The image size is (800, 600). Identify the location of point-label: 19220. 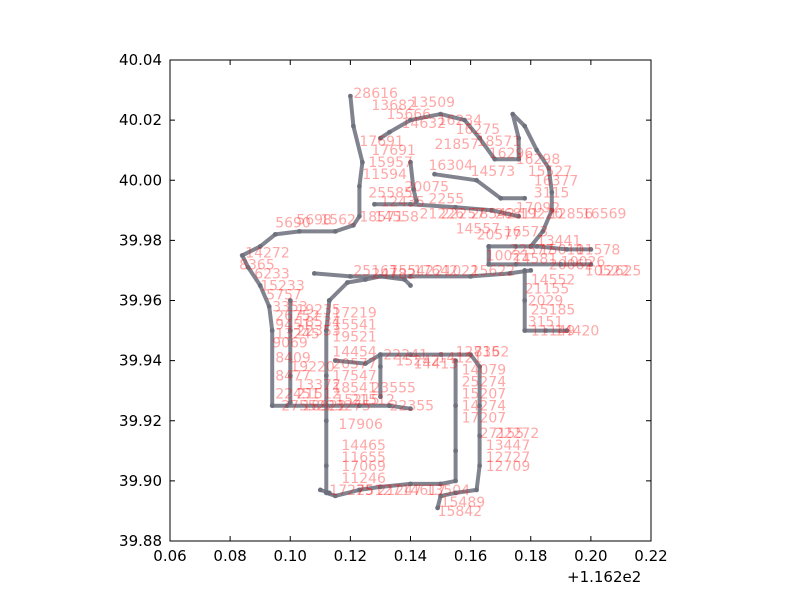
(312, 368).